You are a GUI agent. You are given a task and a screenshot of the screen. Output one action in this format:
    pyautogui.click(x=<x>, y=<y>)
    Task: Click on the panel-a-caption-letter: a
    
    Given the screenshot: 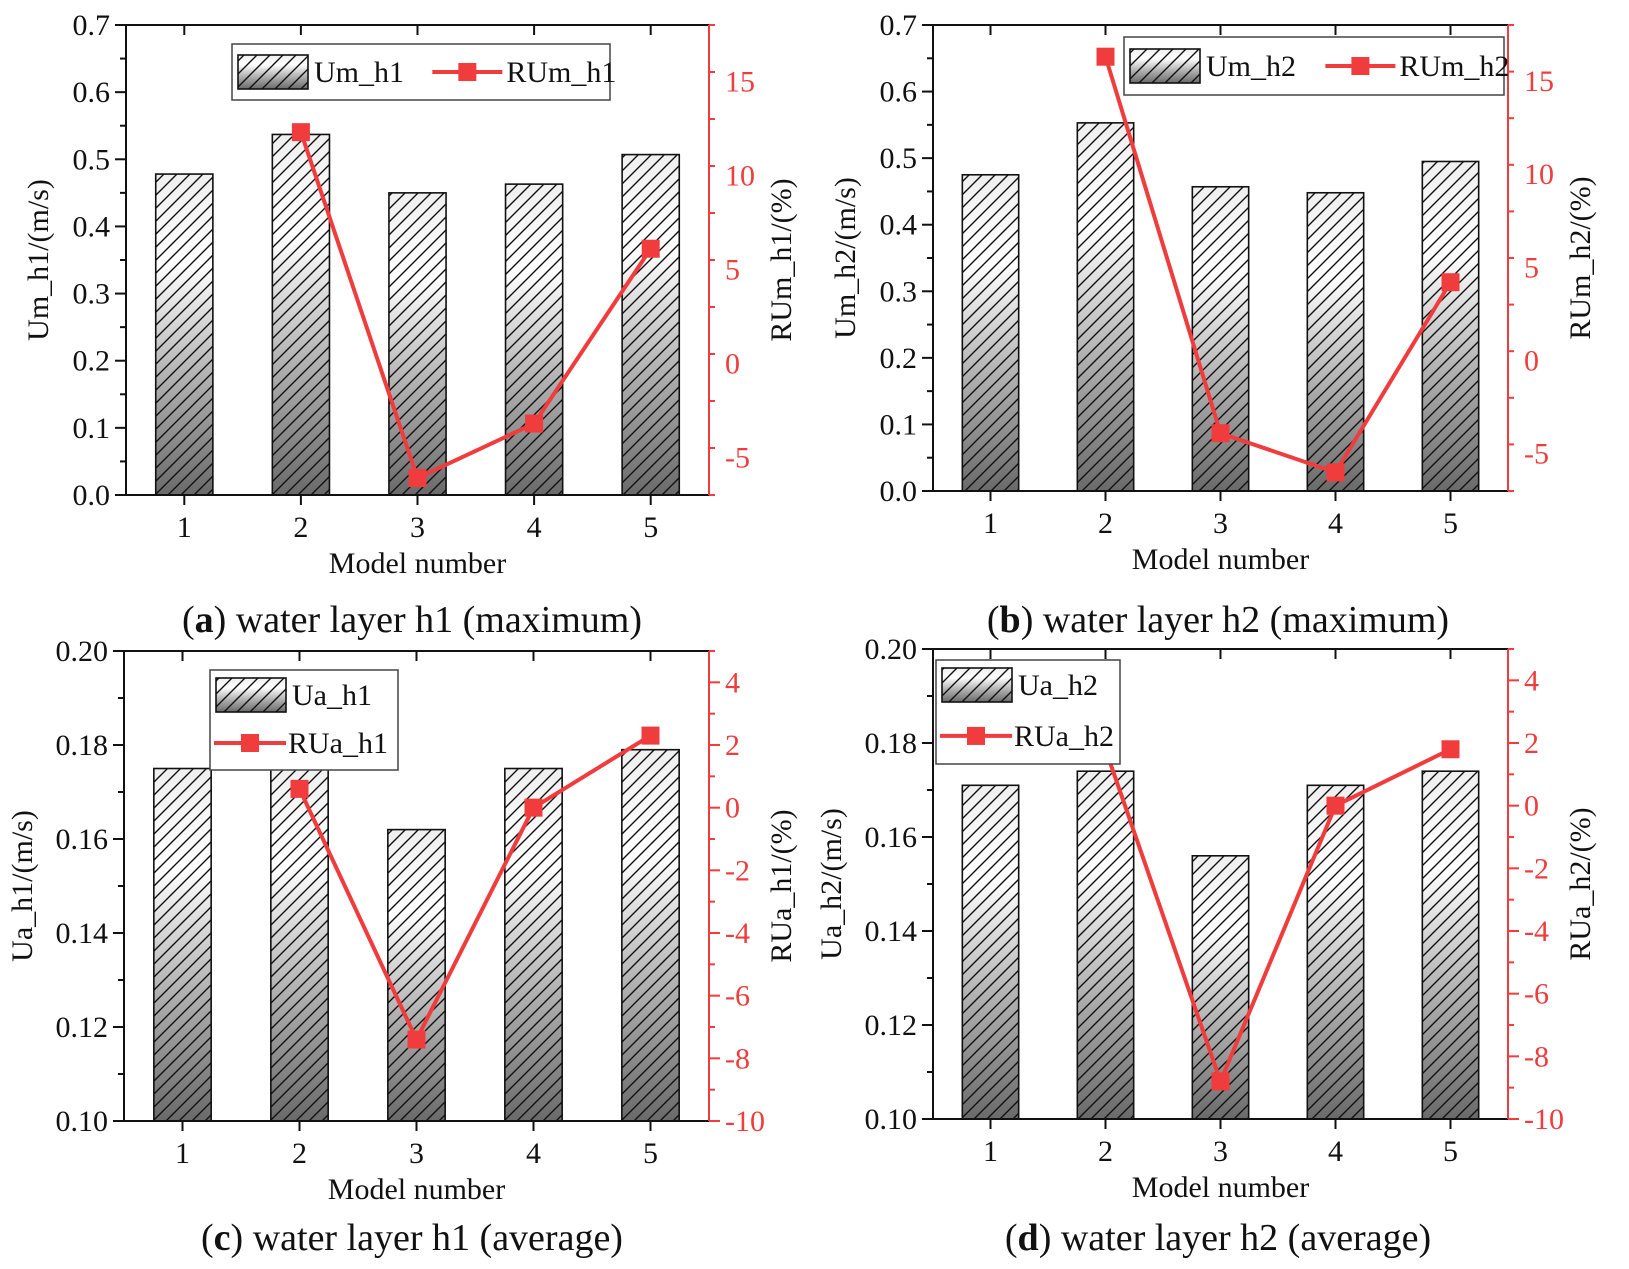 What is the action you would take?
    pyautogui.click(x=204, y=620)
    